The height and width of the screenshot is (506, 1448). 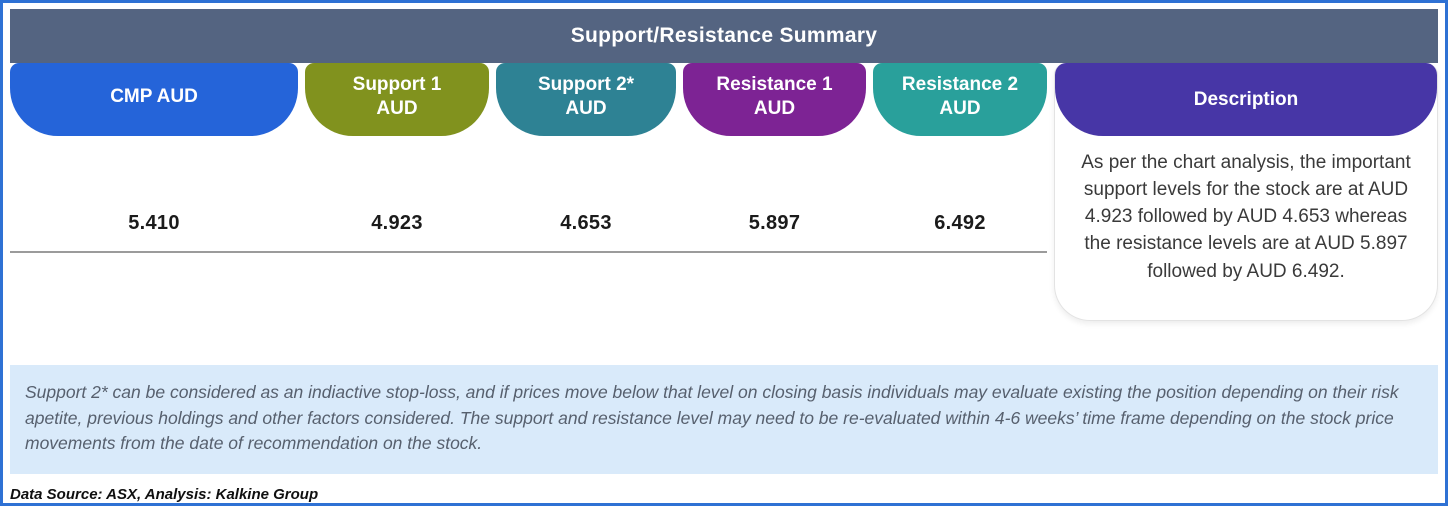 What do you see at coordinates (774, 99) in the screenshot?
I see `column-header-resistance1: Resistance 1 AUD` at bounding box center [774, 99].